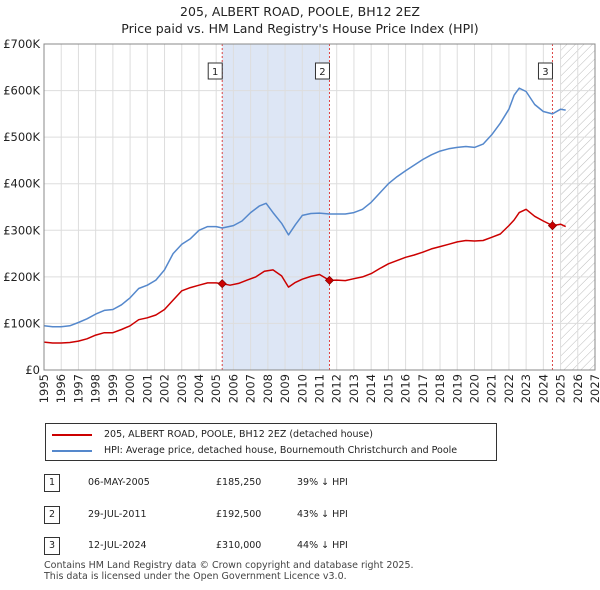  Describe the element at coordinates (492, 388) in the screenshot. I see `x-tick-label: 2021` at that location.